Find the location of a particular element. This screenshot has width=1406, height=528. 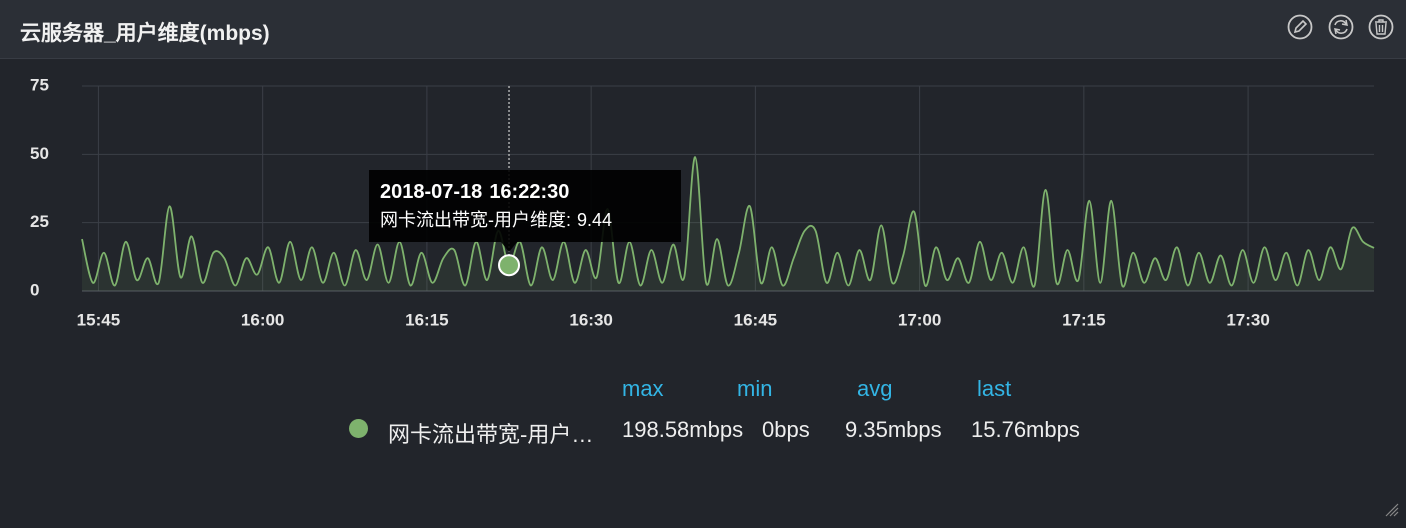

legend-stat: 9.35mbps is located at coordinates (893, 429).